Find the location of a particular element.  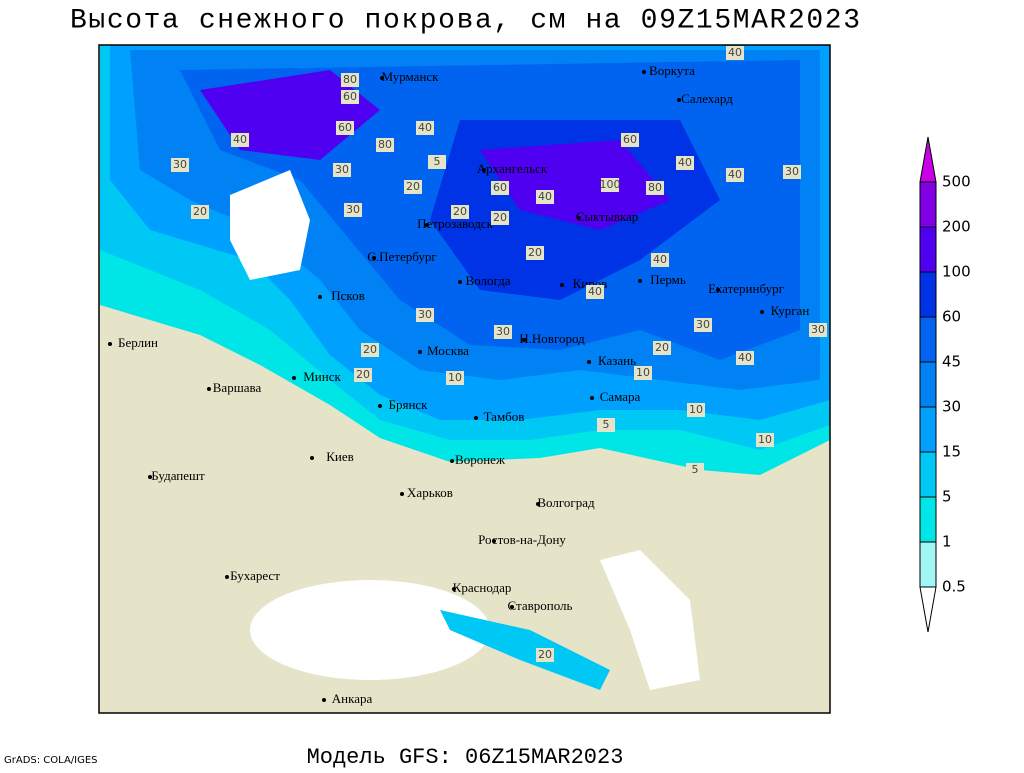

city-label: Воркута is located at coordinates (672, 70).